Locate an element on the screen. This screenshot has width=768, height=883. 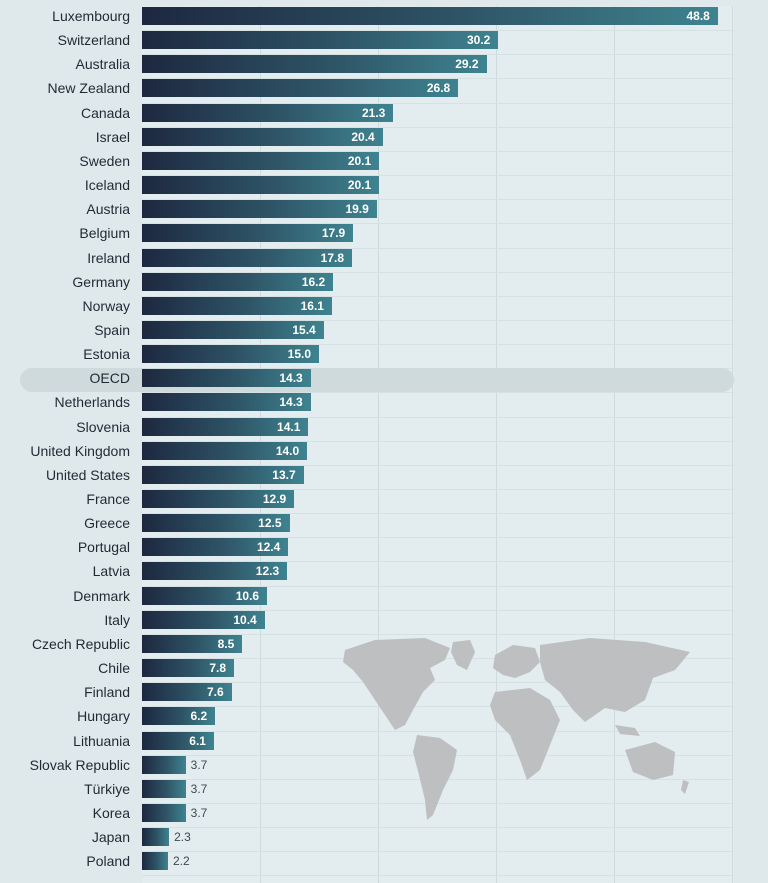
category-label: Australia is located at coordinates (102, 64).